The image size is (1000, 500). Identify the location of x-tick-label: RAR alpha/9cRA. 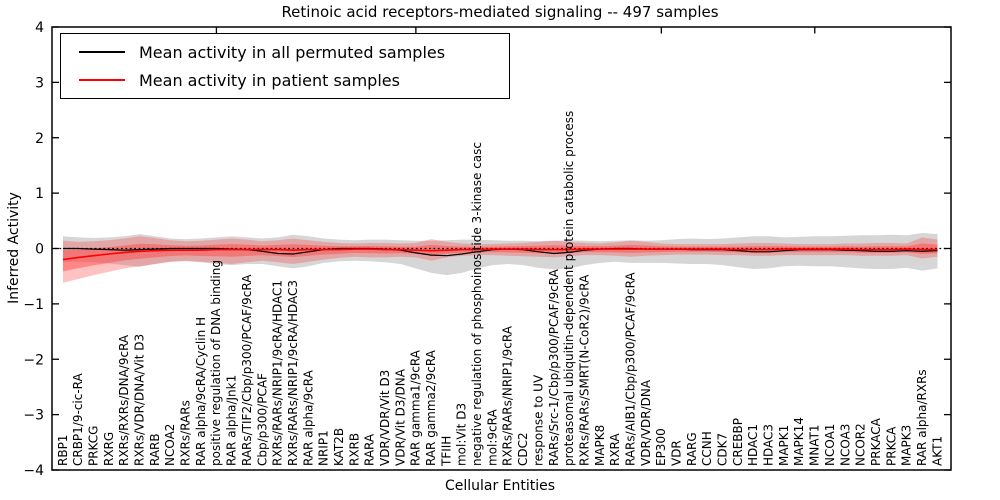
(308, 417).